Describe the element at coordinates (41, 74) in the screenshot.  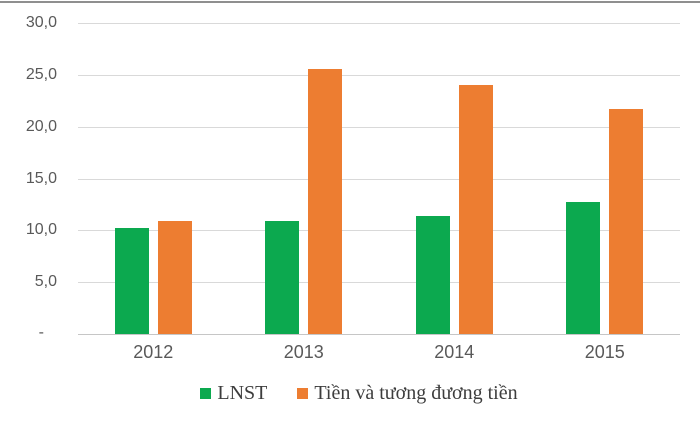
I see `y-tick-label: 25,0` at that location.